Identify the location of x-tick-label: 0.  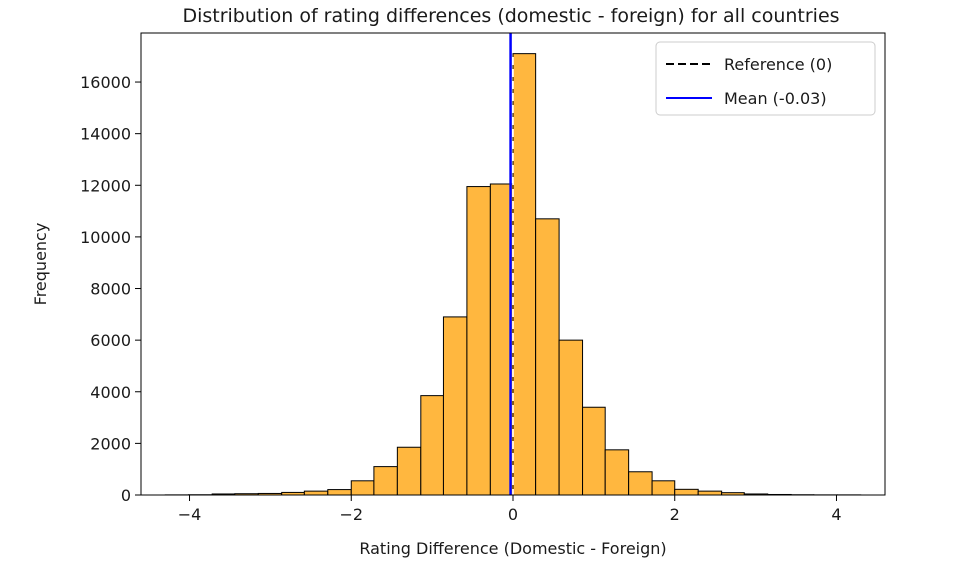
(513, 514).